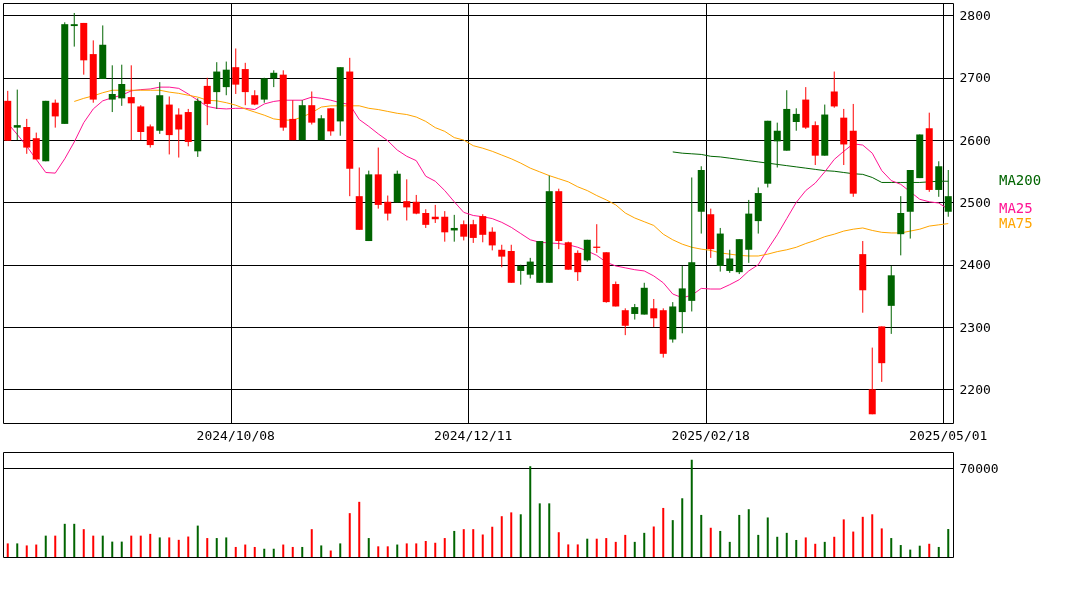 The width and height of the screenshot is (1065, 600). I want to click on text: MA25, so click(1016, 208).